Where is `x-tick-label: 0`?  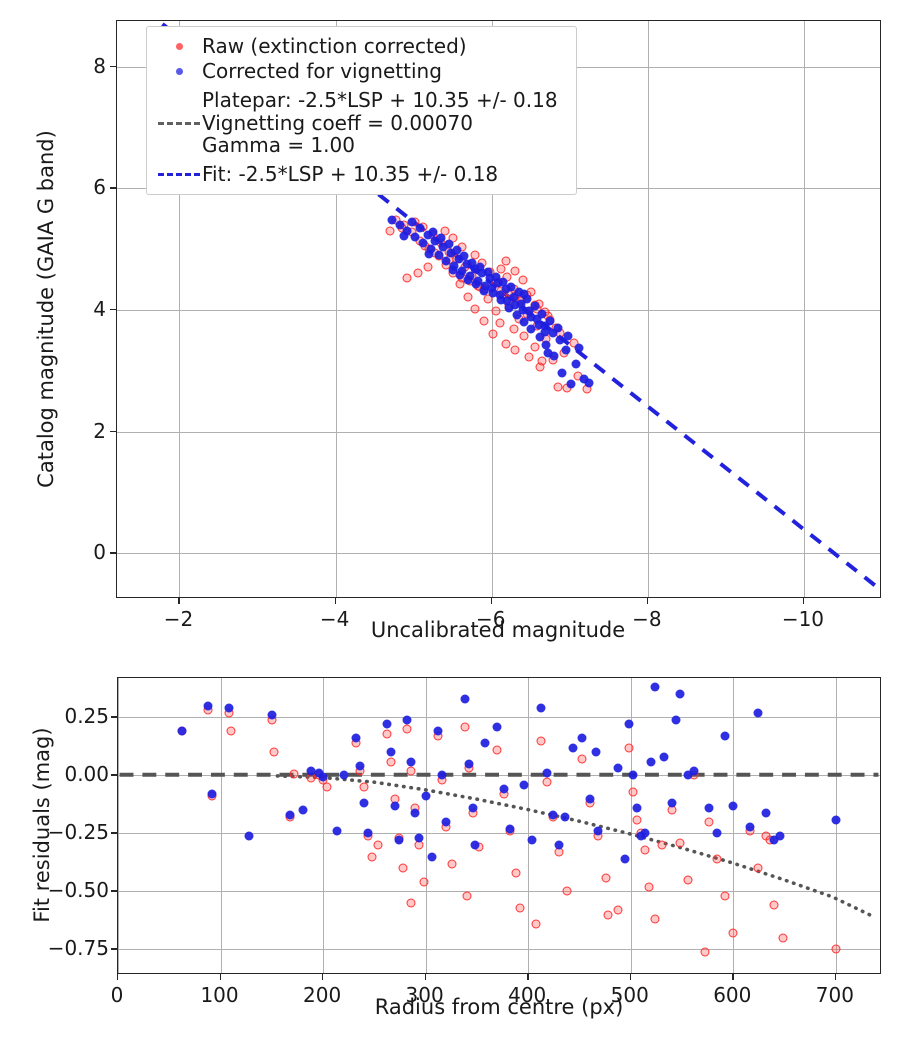 x-tick-label: 0 is located at coordinates (117, 995).